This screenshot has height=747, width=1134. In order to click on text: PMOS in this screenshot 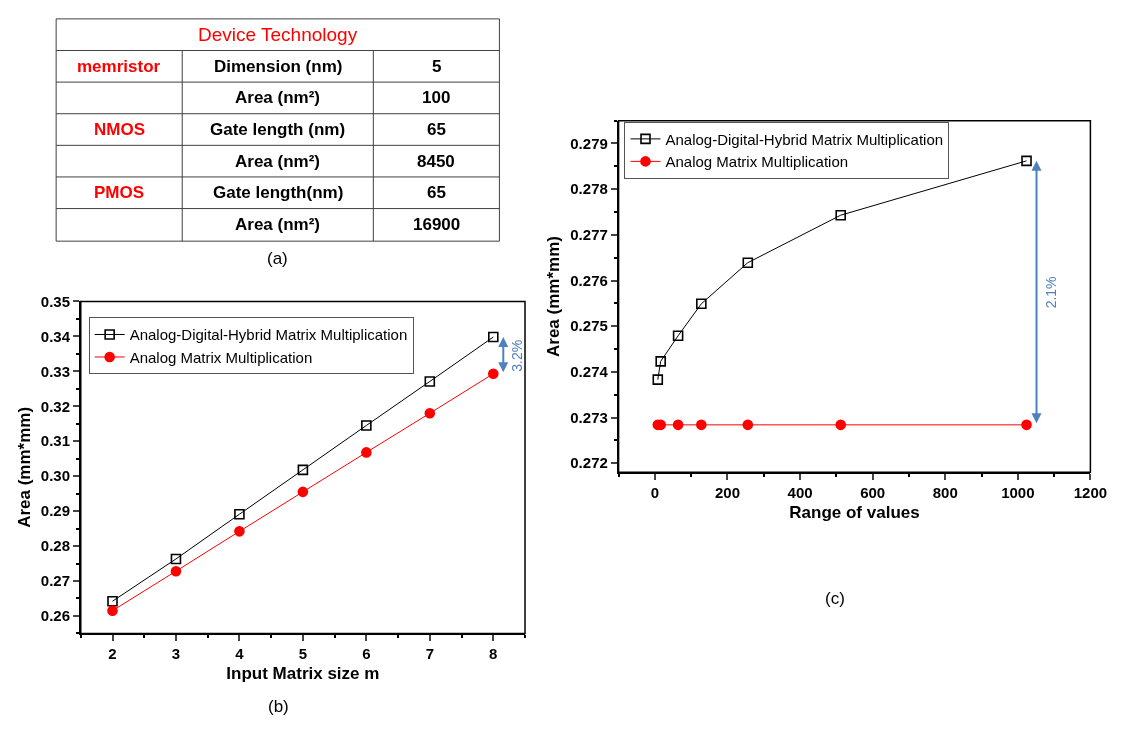, I will do `click(119, 192)`.